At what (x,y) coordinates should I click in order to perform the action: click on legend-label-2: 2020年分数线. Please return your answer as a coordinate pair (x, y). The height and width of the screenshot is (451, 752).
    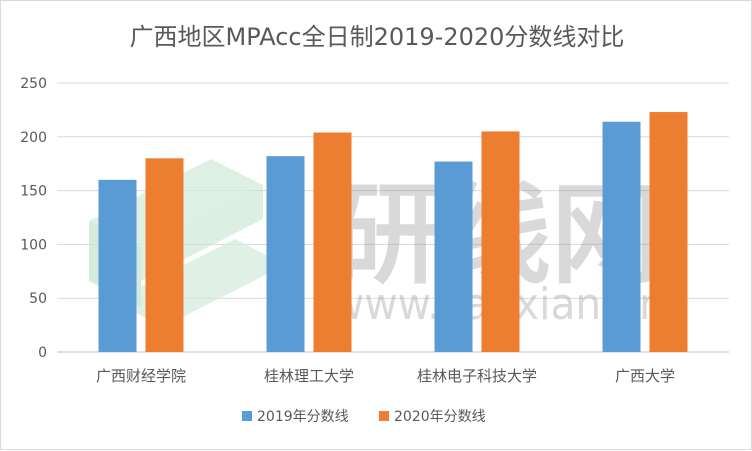
    Looking at the image, I should click on (440, 417).